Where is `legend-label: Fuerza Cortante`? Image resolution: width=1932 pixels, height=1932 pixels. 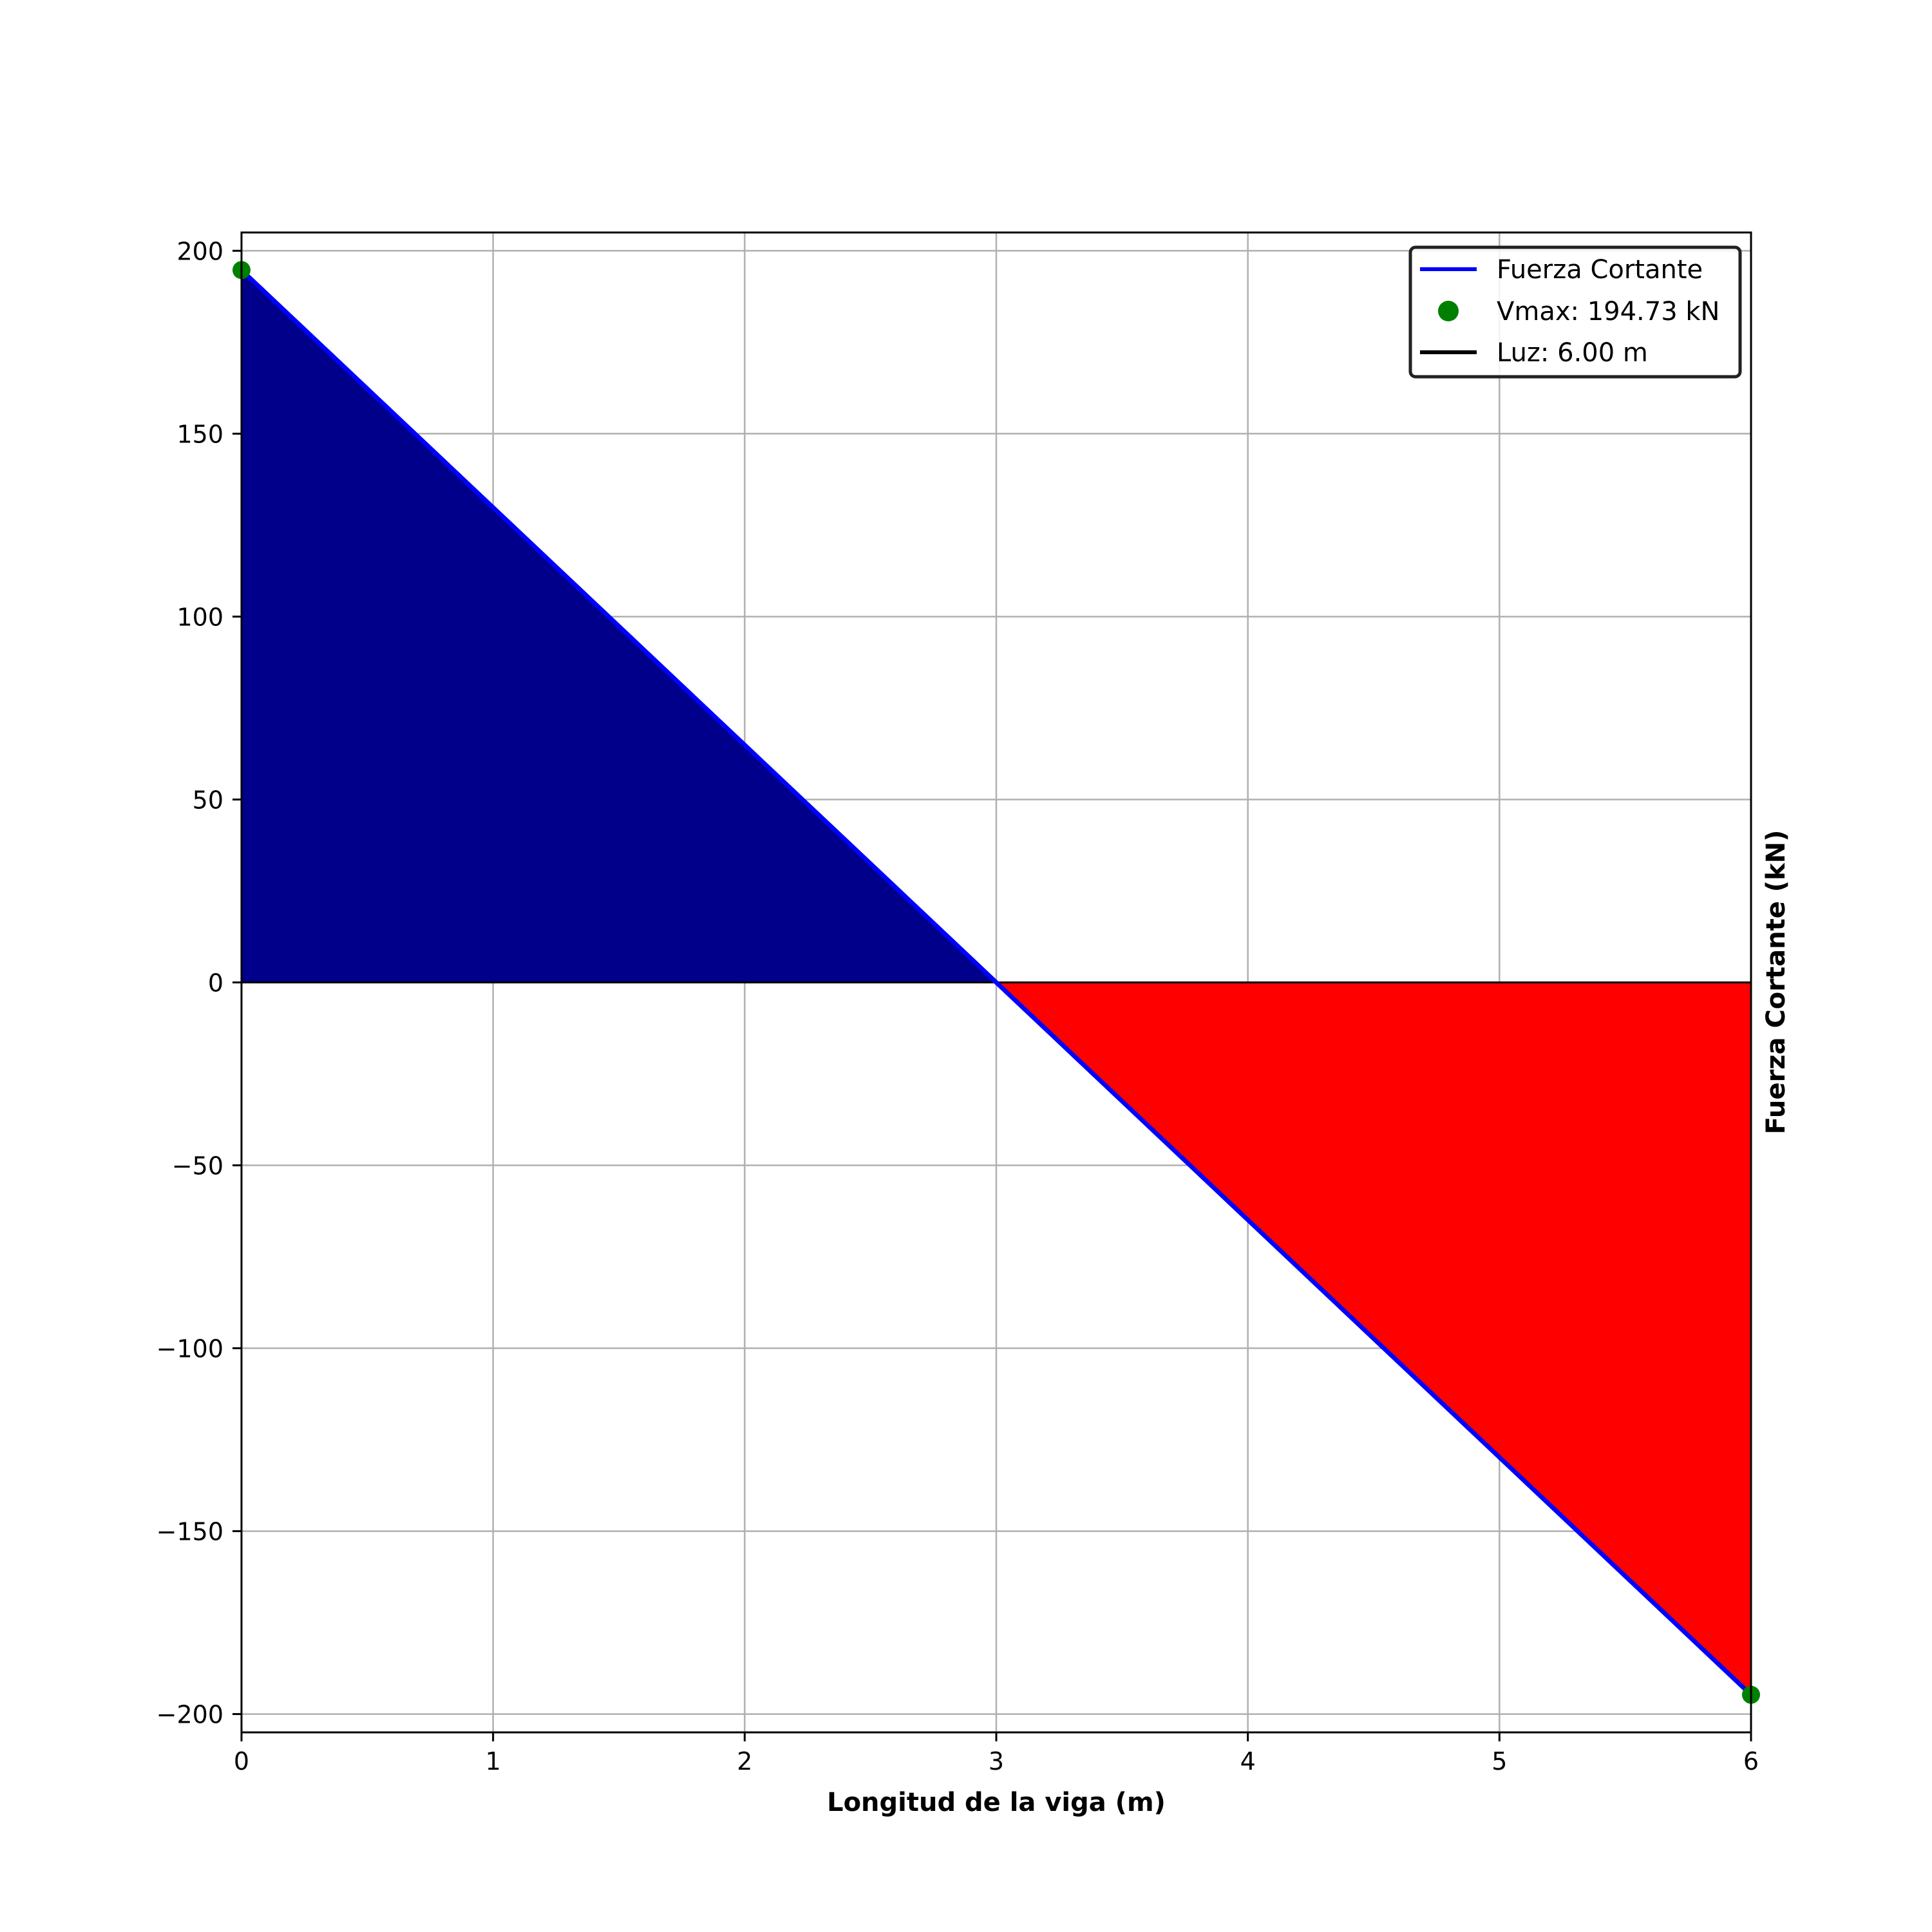 legend-label: Fuerza Cortante is located at coordinates (1600, 270).